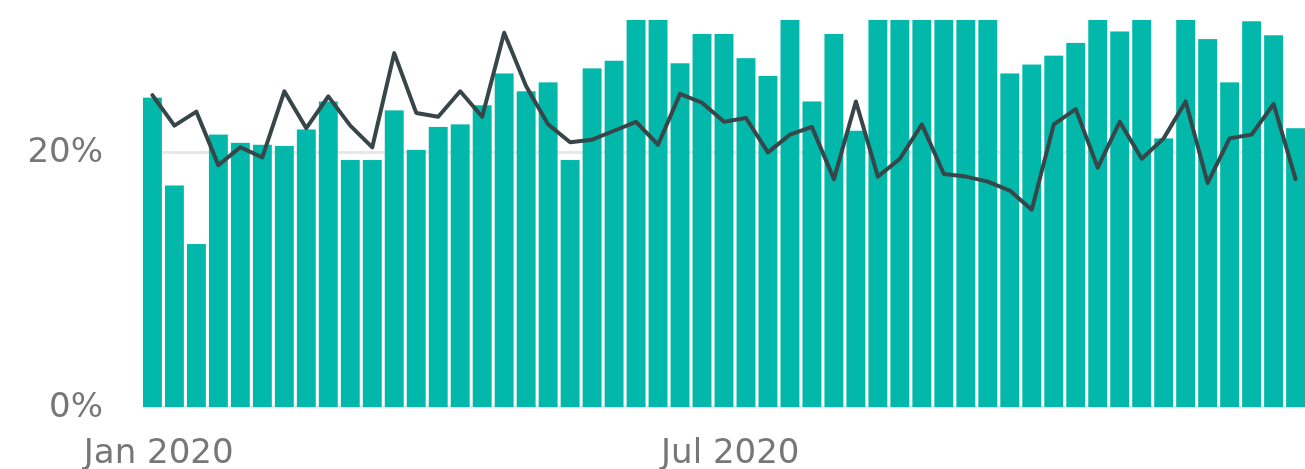 The image size is (1305, 469). Describe the element at coordinates (157, 450) in the screenshot. I see `x-tick-label: Jan 2020` at that location.